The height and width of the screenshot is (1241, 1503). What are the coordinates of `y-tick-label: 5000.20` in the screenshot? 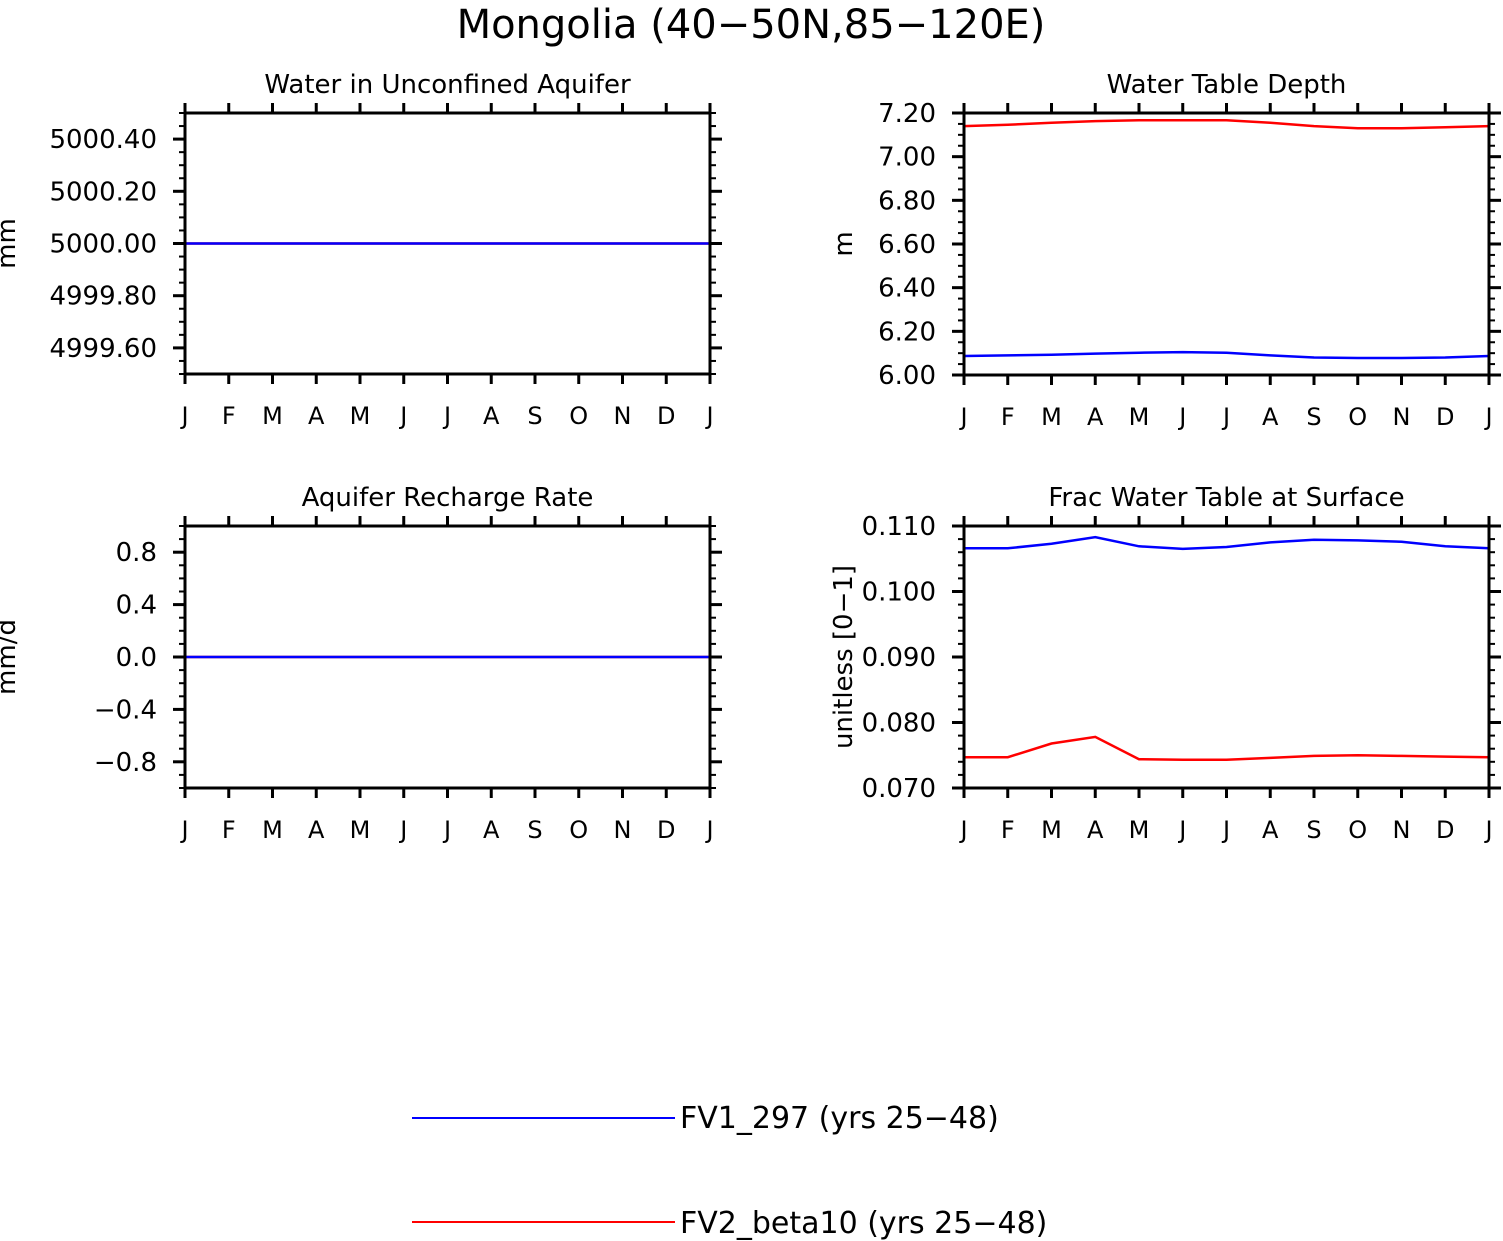 It's located at (103, 192).